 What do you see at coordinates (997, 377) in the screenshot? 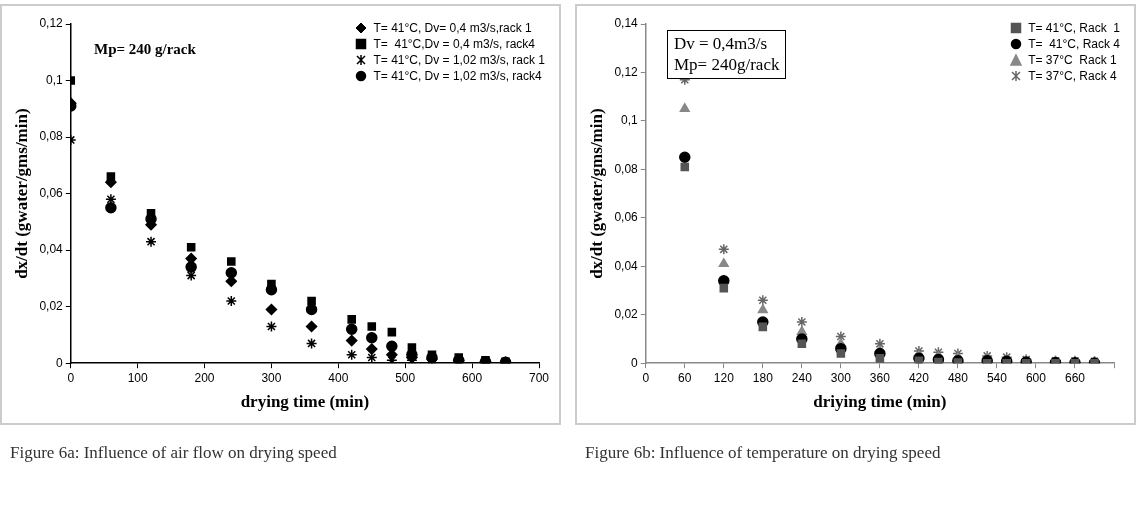
I see `x-tick-label: 540` at bounding box center [997, 377].